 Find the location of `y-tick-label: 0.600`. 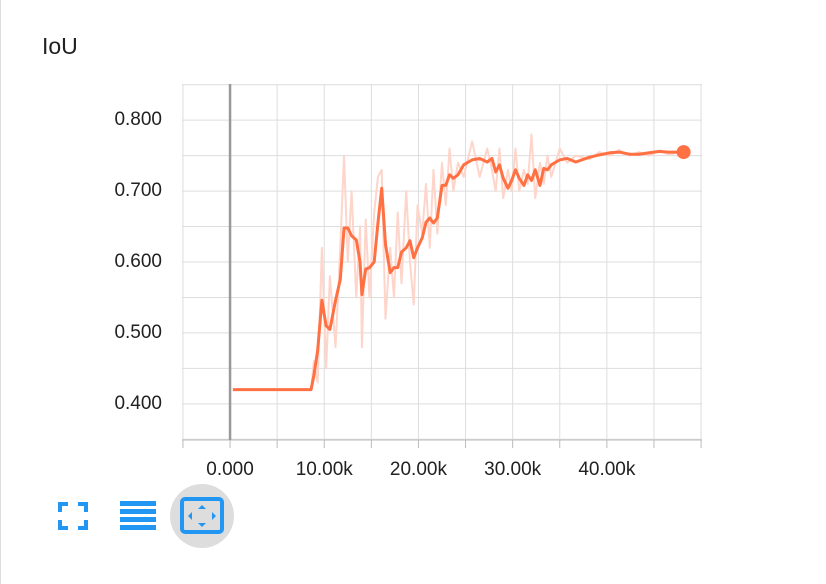

y-tick-label: 0.600 is located at coordinates (138, 261).